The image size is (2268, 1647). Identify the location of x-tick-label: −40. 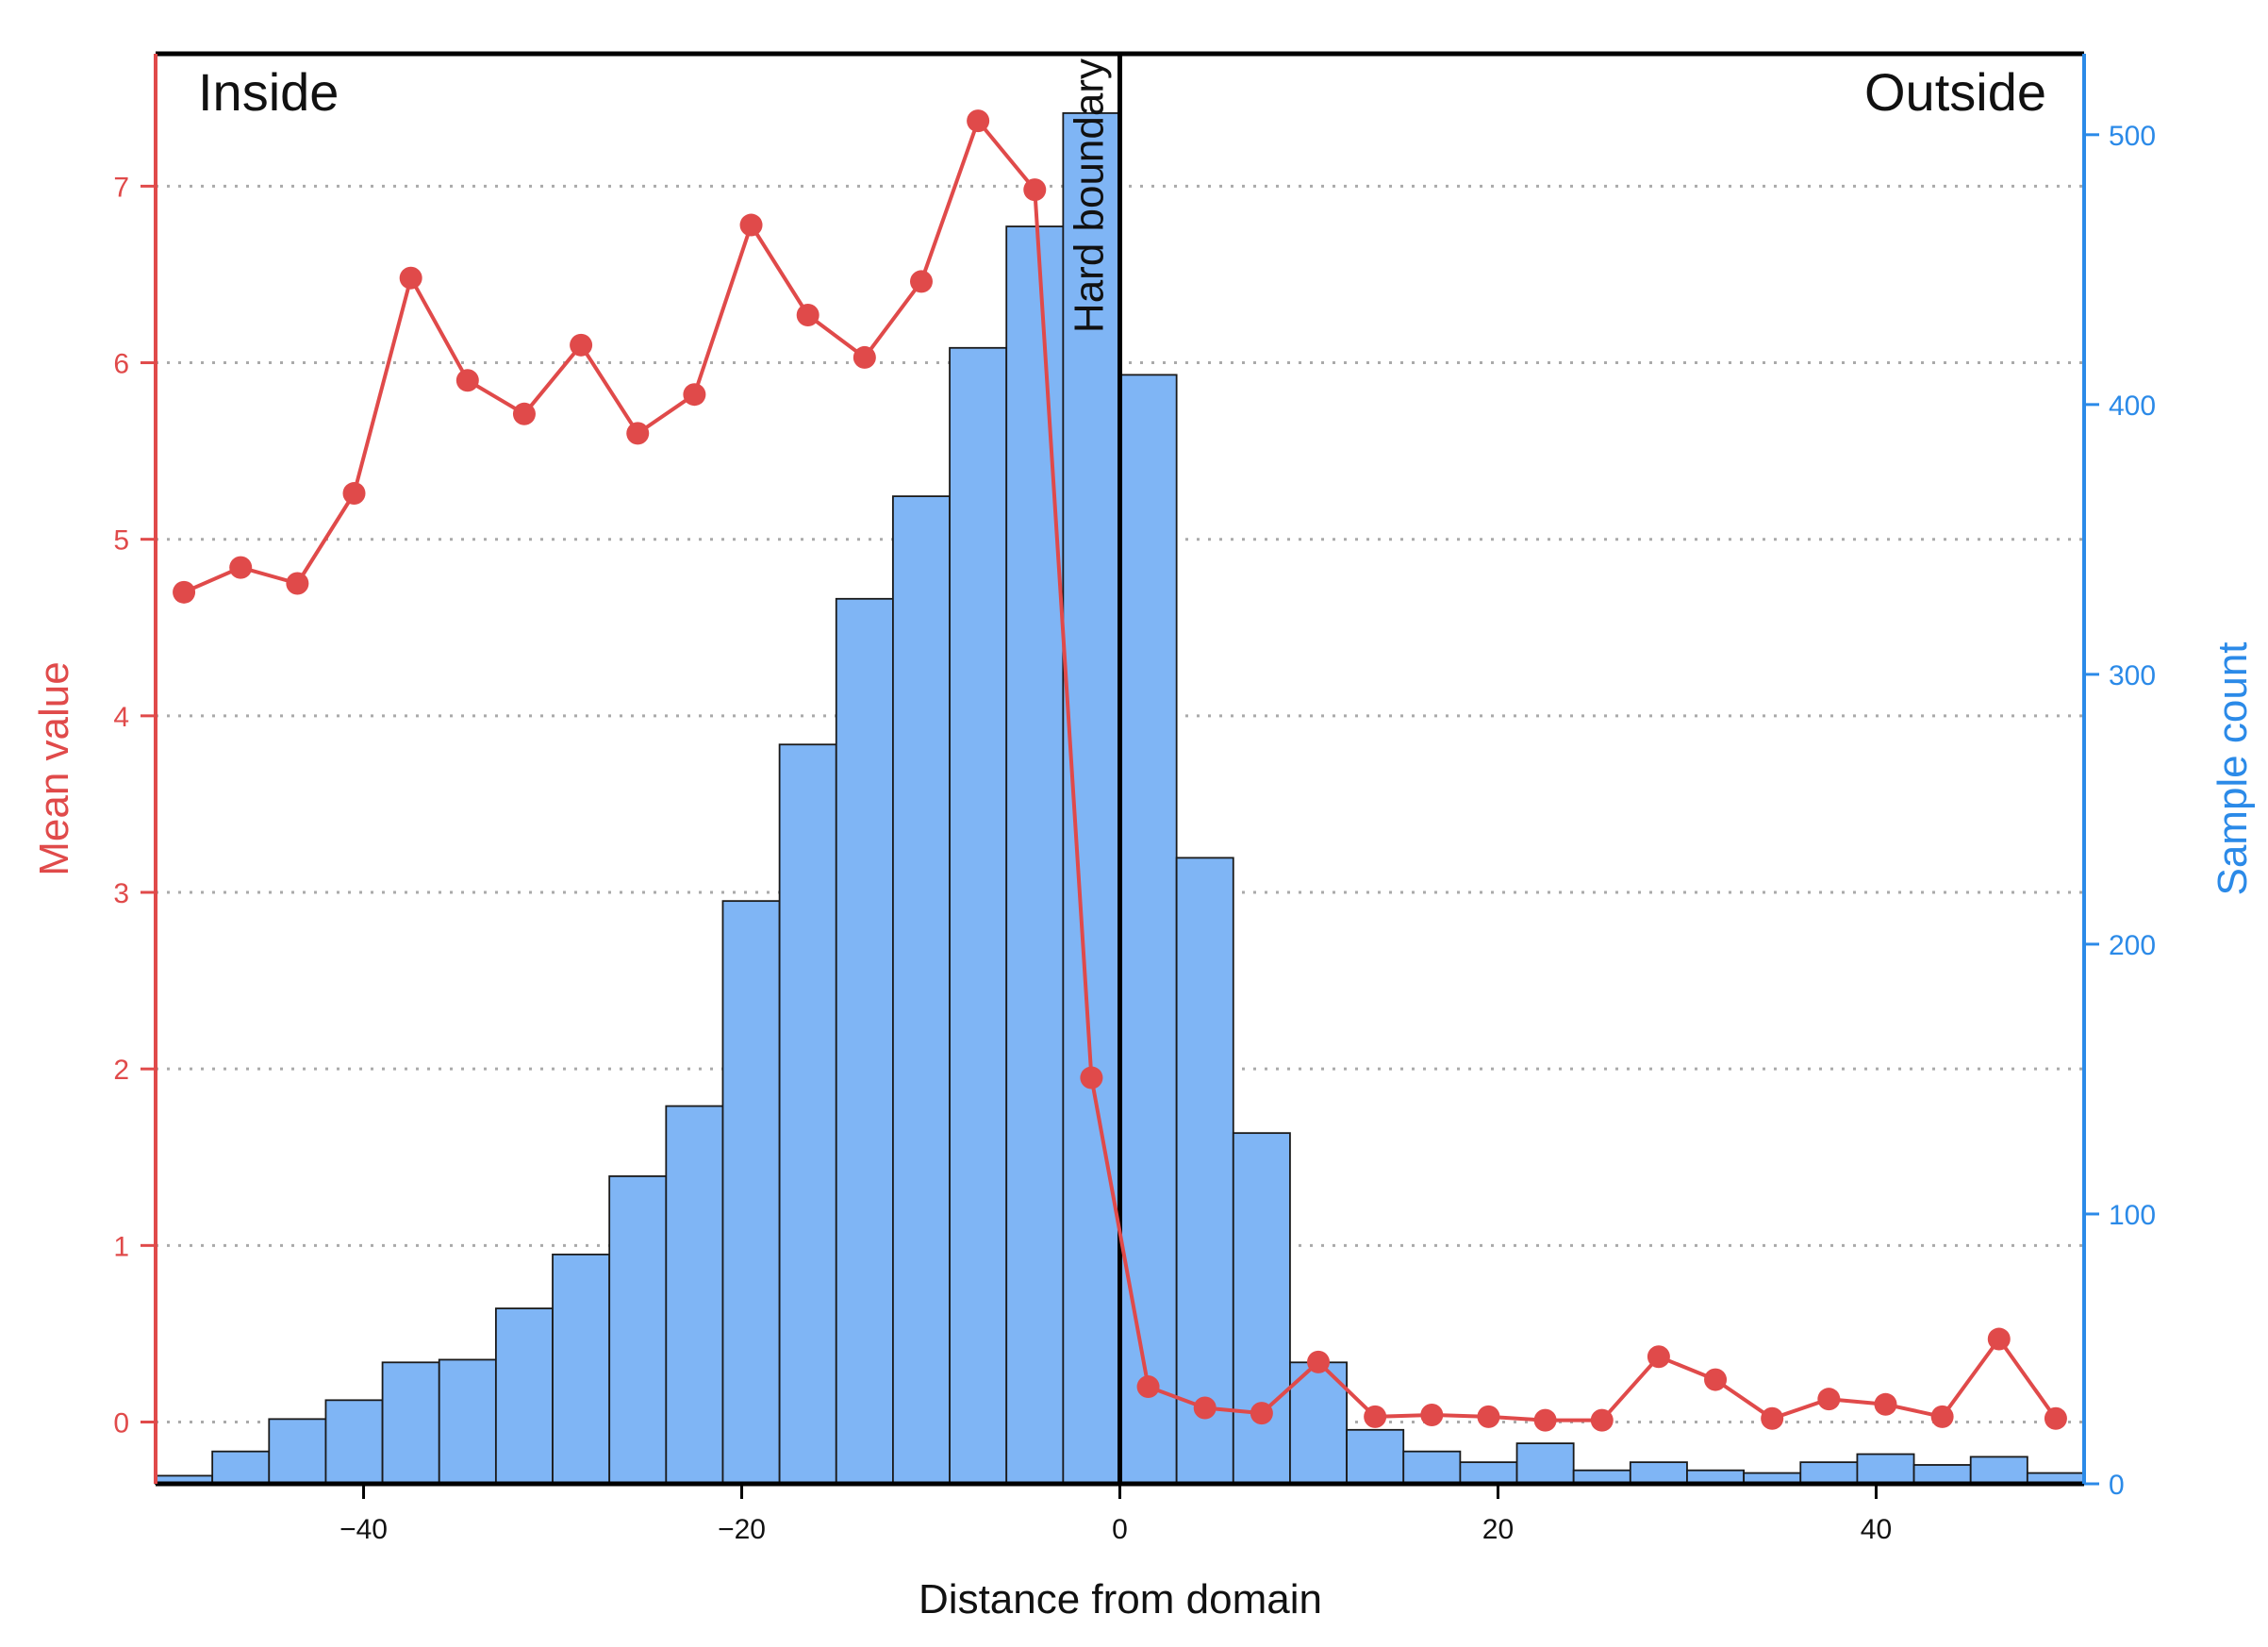
(364, 1529).